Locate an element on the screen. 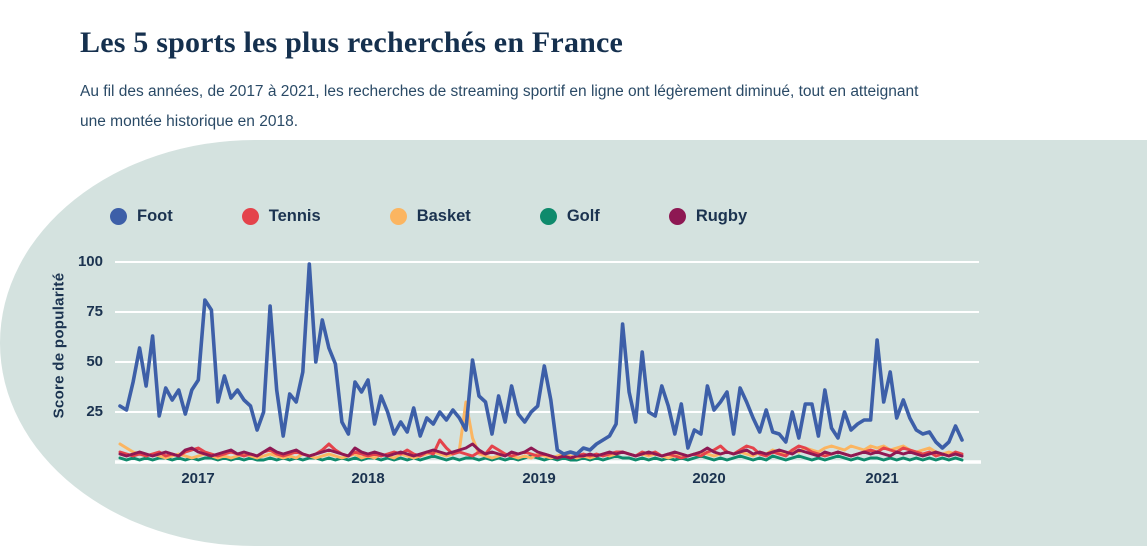  line-series-rugby is located at coordinates (541, 451).